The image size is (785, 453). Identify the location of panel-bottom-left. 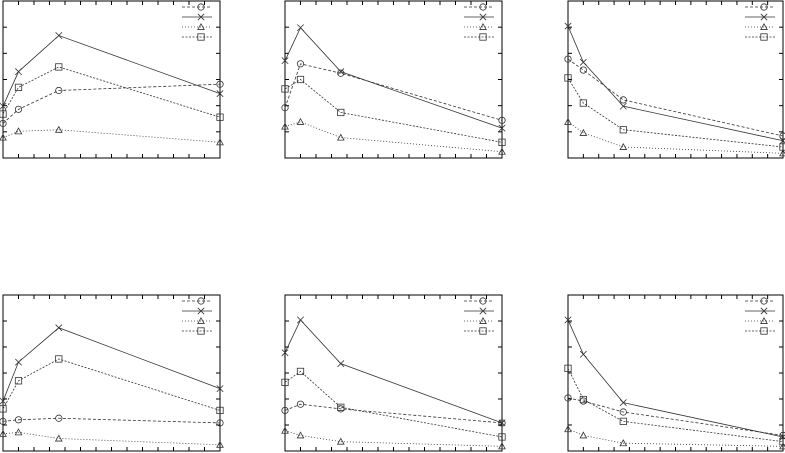
(112, 373).